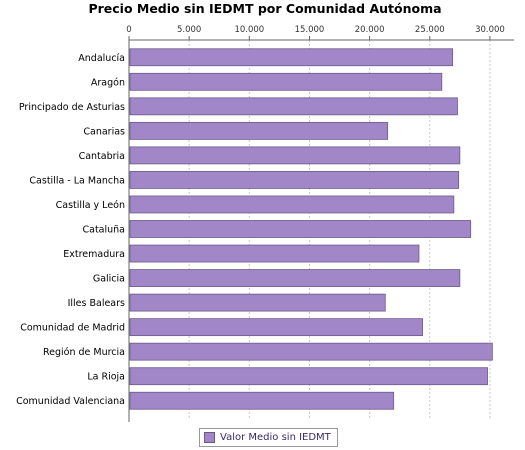 The image size is (525, 450). What do you see at coordinates (72, 107) in the screenshot?
I see `category-label: Principado de Asturias` at bounding box center [72, 107].